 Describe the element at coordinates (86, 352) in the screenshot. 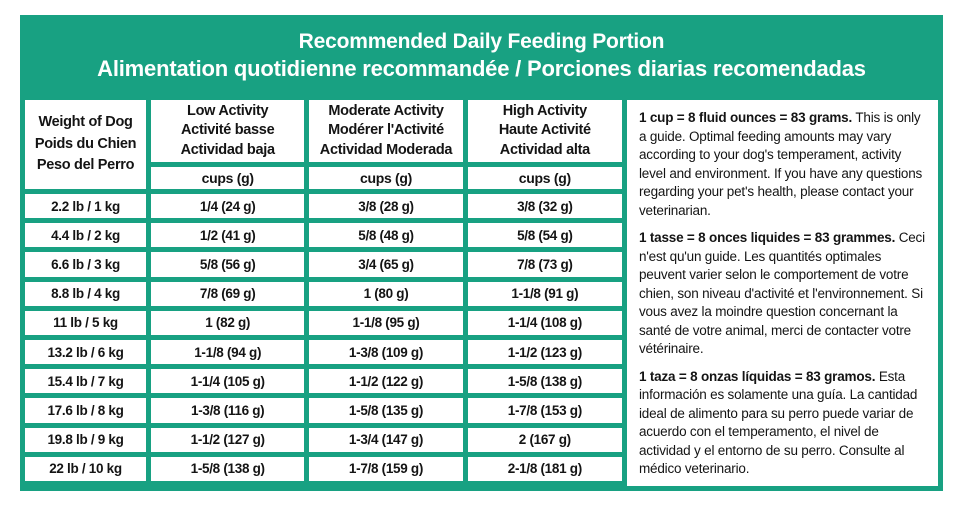

I see `weight-cell: 13.2 lb / 6 kg` at that location.